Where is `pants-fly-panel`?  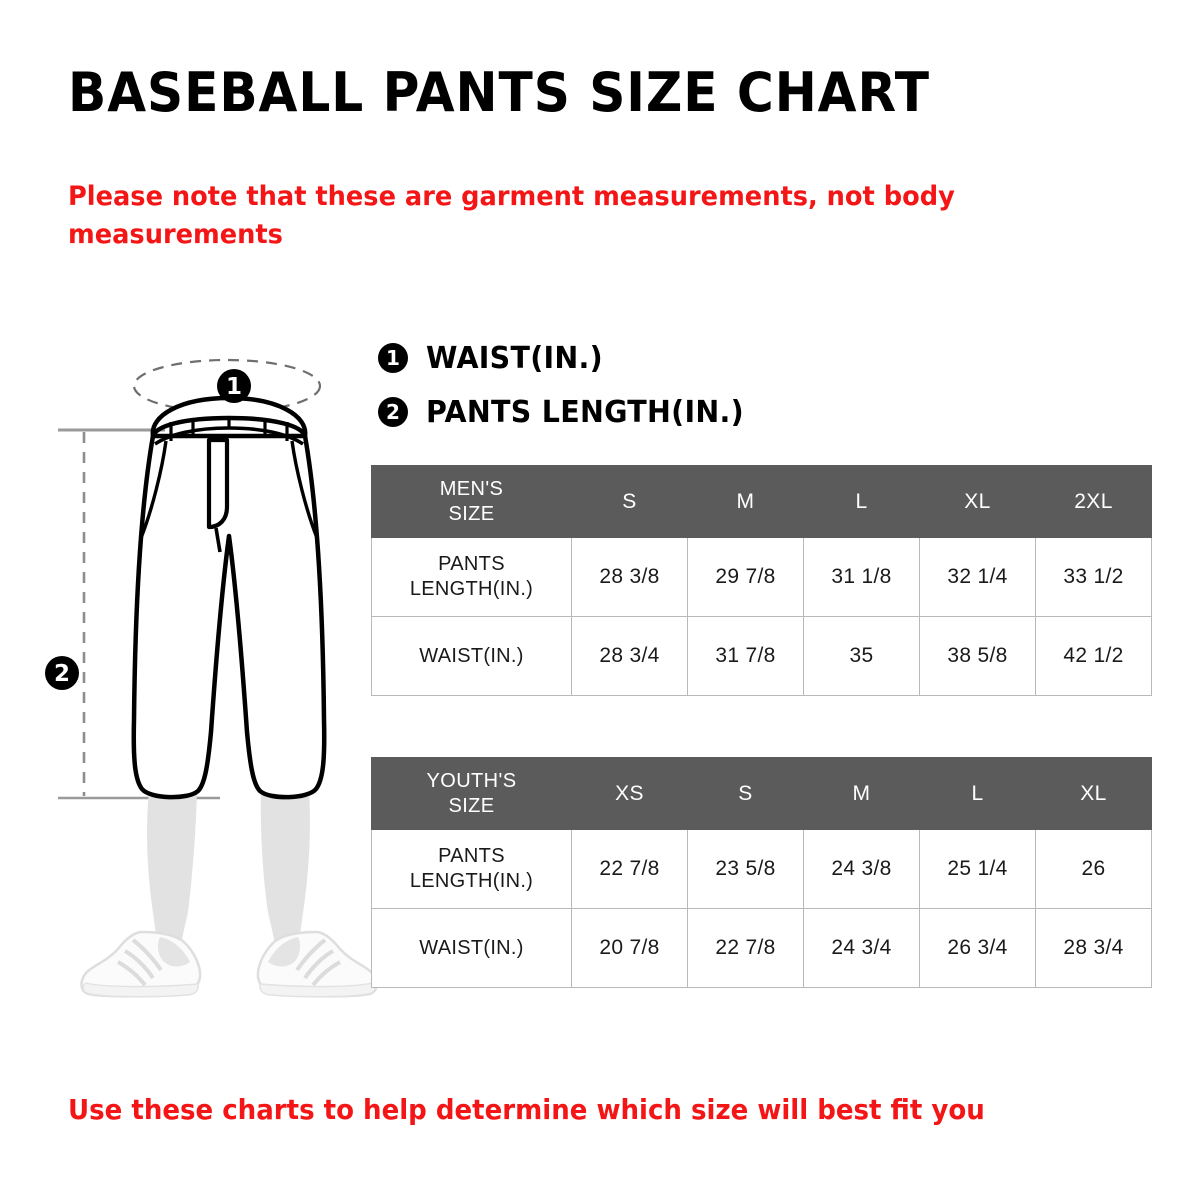
pants-fly-panel is located at coordinates (218, 483).